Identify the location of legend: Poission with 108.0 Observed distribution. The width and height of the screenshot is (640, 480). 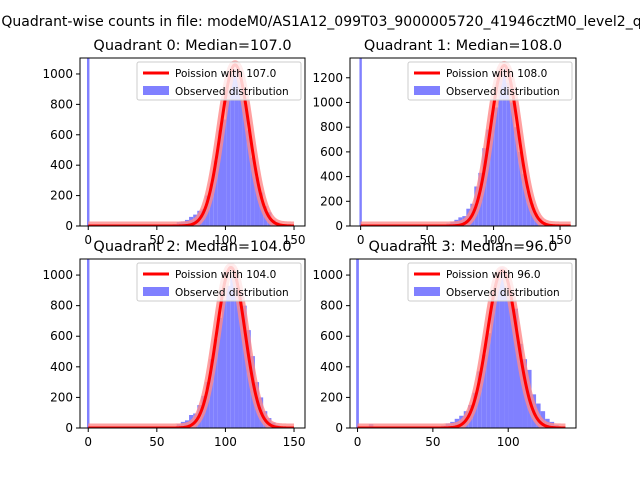
(490, 81).